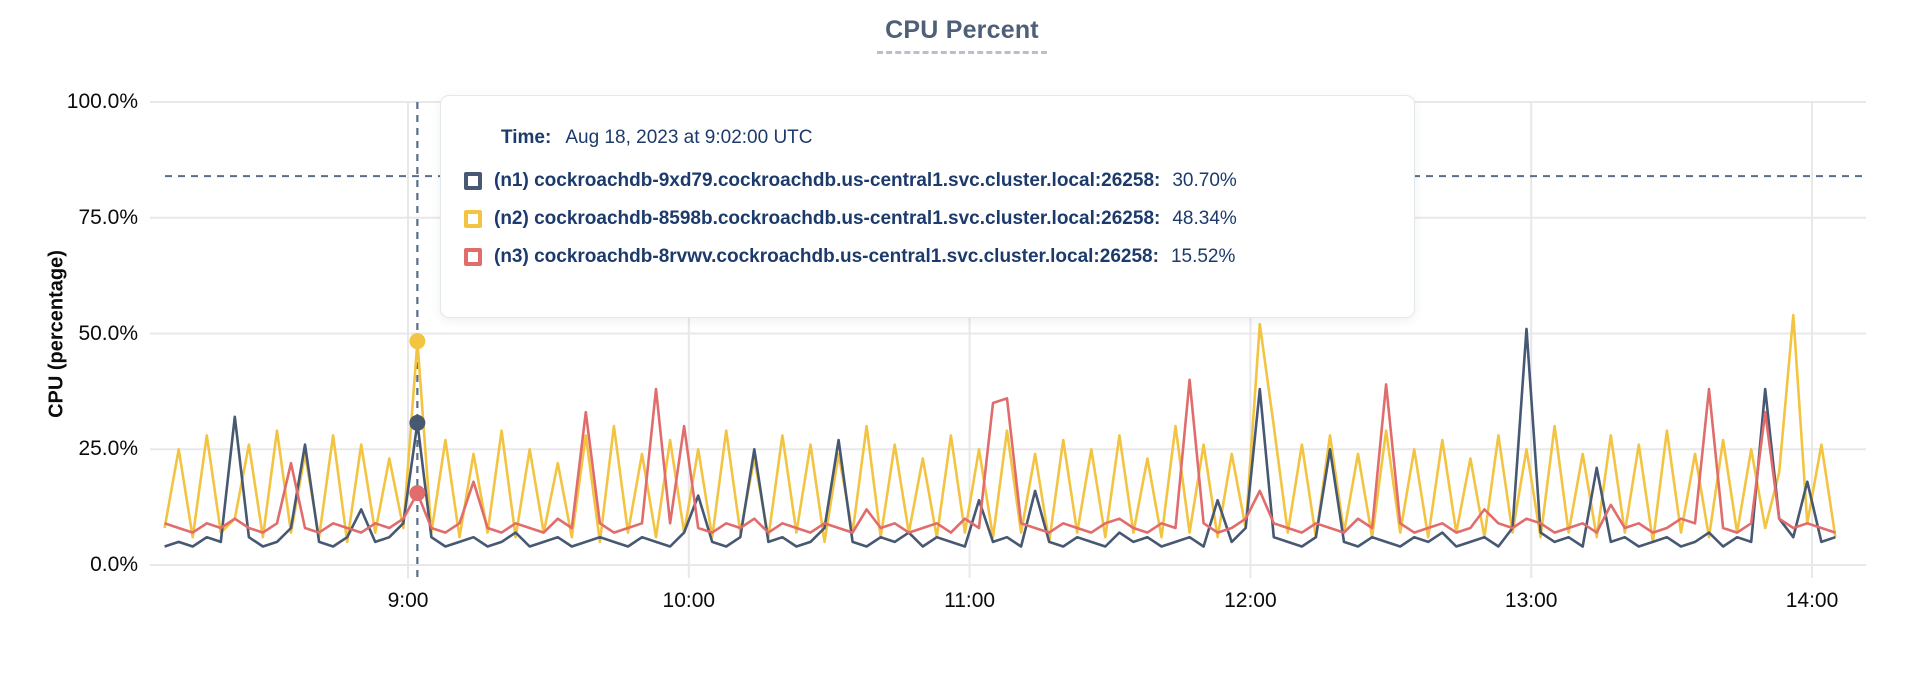 The image size is (1924, 694). Describe the element at coordinates (526, 137) in the screenshot. I see `tooltip-time-label: Time:` at that location.